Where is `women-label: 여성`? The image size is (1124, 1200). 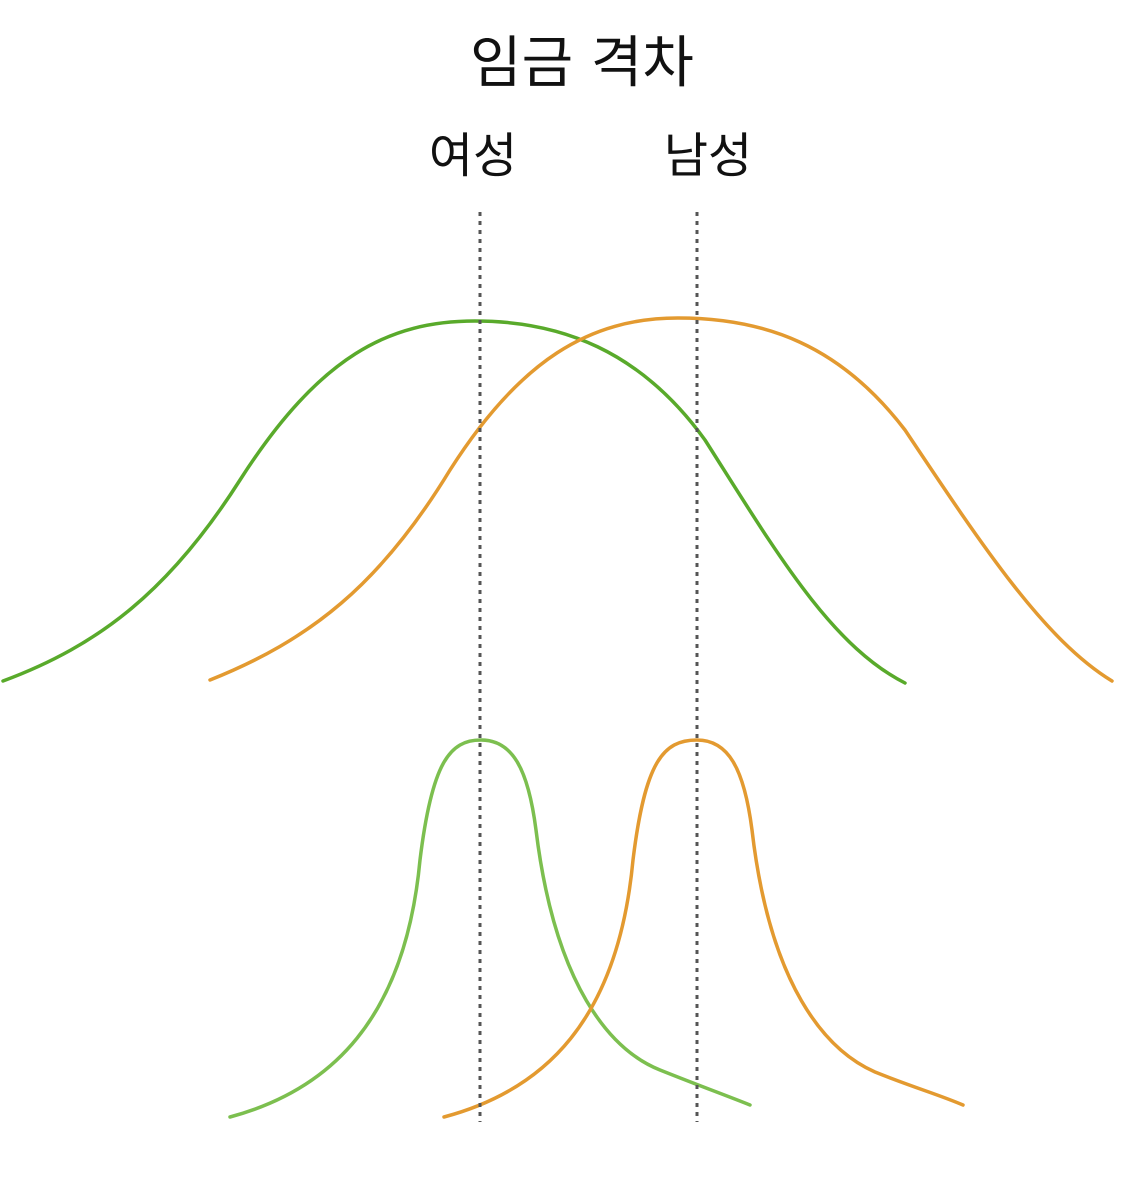
women-label: 여성 is located at coordinates (473, 156).